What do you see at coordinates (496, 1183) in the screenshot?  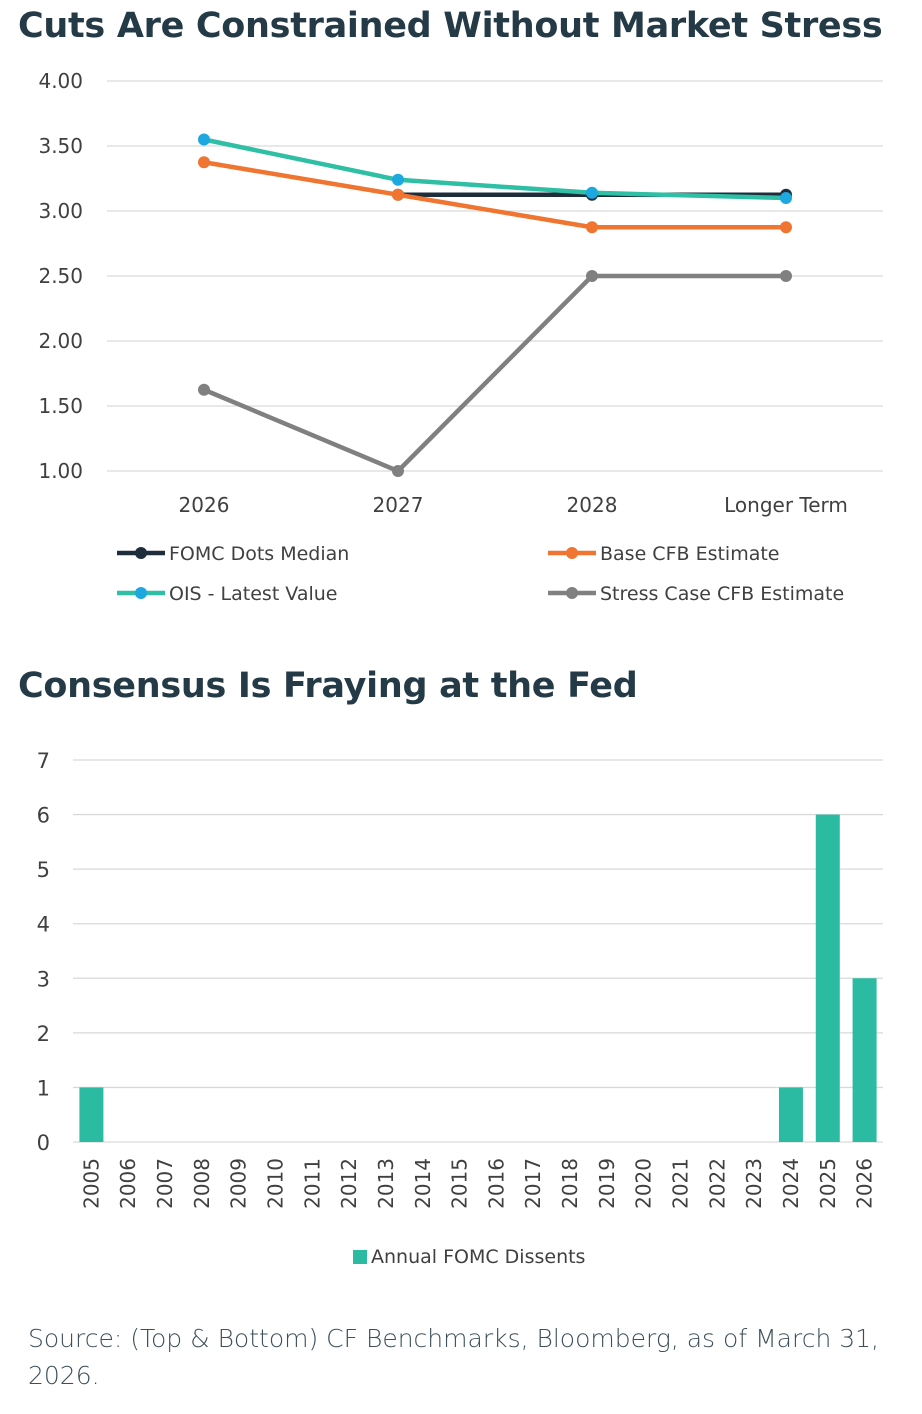 I see `x-tick-label: 2016` at bounding box center [496, 1183].